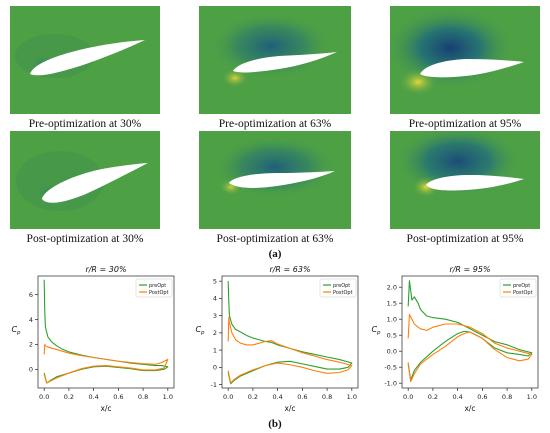 The width and height of the screenshot is (550, 433). What do you see at coordinates (465, 124) in the screenshot?
I see `contour-caption-pre-95: Pre-optimization at 95%` at bounding box center [465, 124].